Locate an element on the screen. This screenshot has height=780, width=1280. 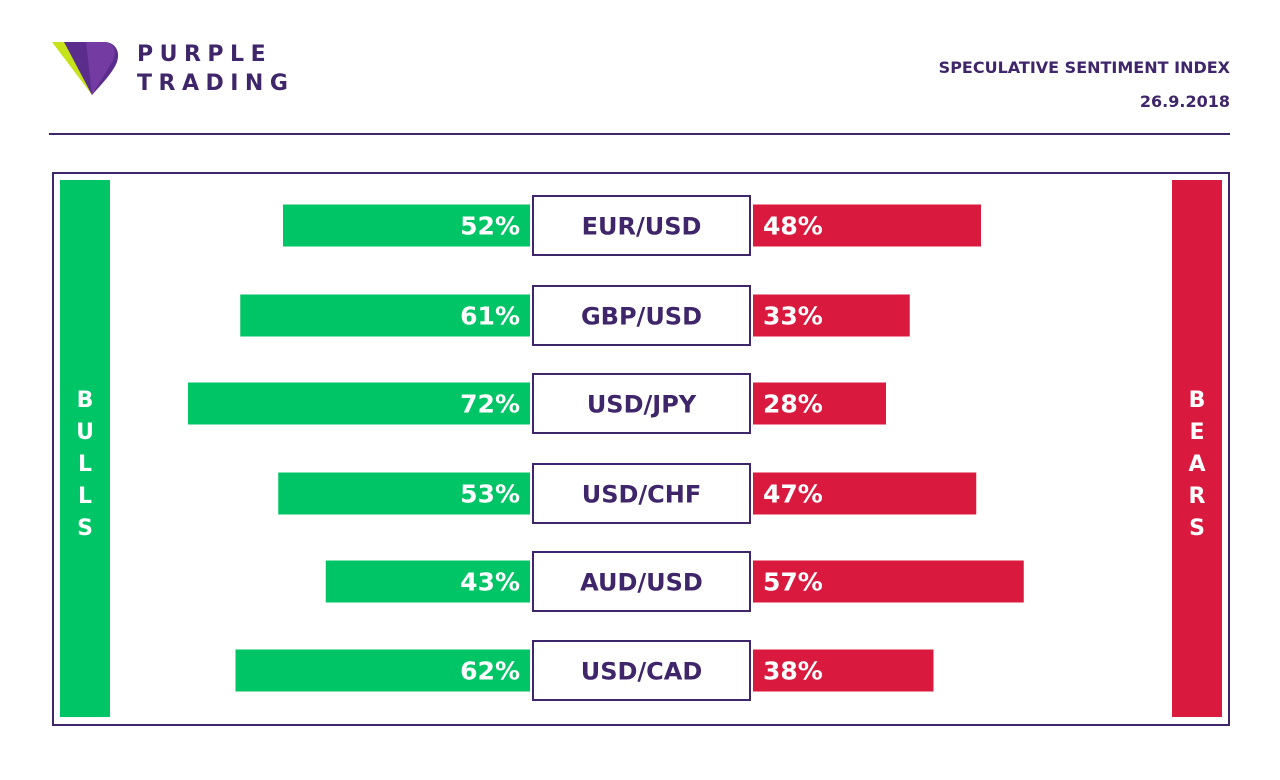
pair-label: USD/JPY is located at coordinates (642, 405).